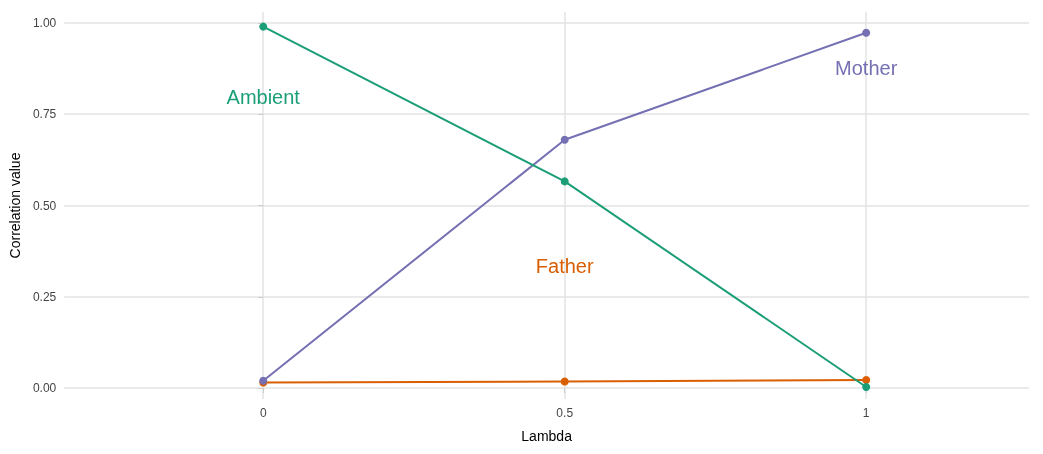  What do you see at coordinates (44, 22) in the screenshot?
I see `y-tick-label: 1.00` at bounding box center [44, 22].